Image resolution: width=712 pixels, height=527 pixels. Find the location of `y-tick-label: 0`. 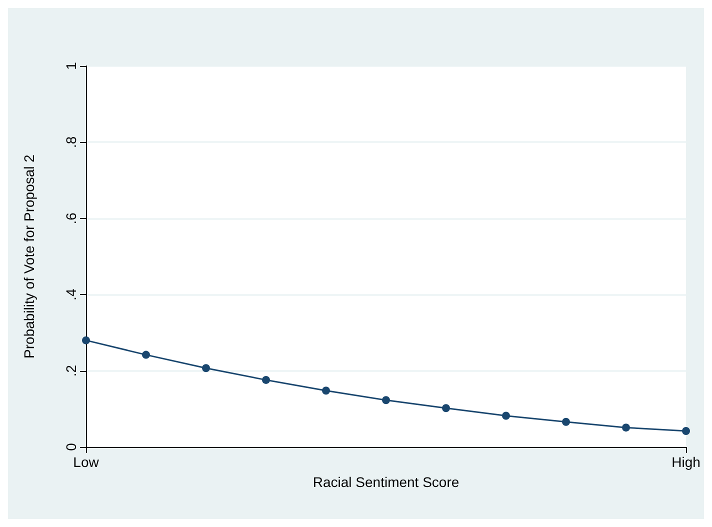

y-tick-label: 0 is located at coordinates (71, 446).